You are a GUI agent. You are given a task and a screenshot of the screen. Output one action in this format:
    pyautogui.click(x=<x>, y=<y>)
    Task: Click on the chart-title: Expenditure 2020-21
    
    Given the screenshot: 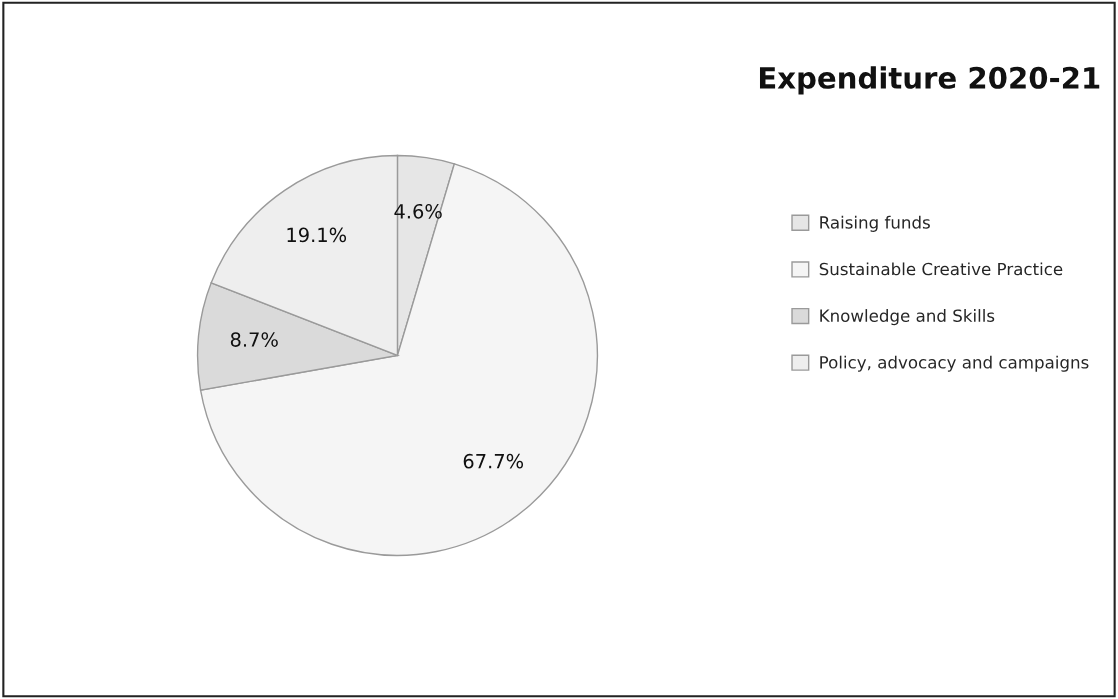 What is the action you would take?
    pyautogui.click(x=929, y=80)
    